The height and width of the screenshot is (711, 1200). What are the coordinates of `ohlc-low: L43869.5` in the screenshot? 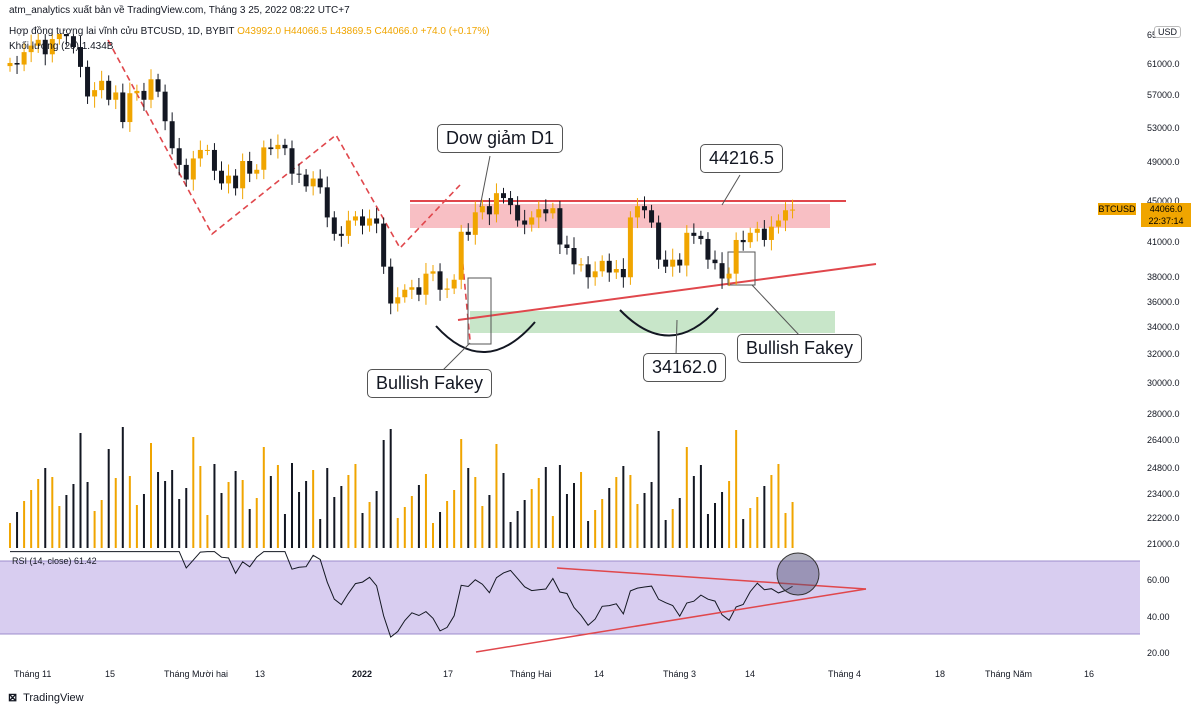 It's located at (350, 31).